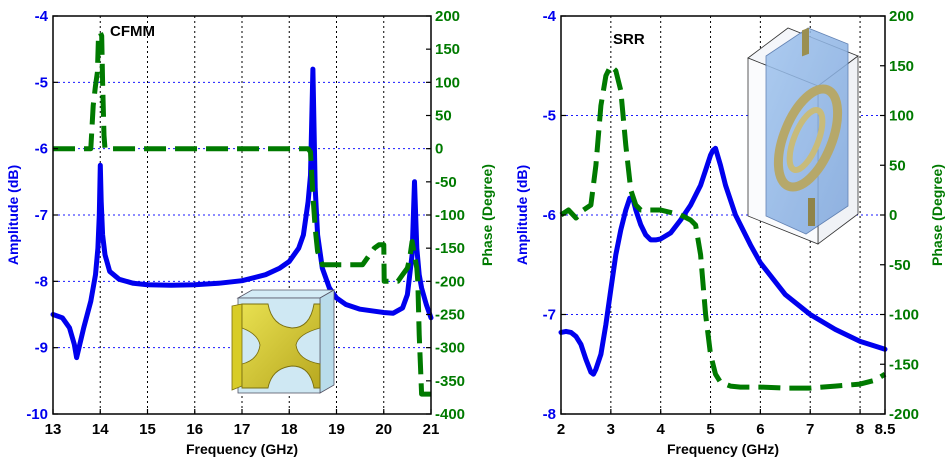 Image resolution: width=946 pixels, height=461 pixels. Describe the element at coordinates (194, 429) in the screenshot. I see `x-tick-label: 16` at that location.